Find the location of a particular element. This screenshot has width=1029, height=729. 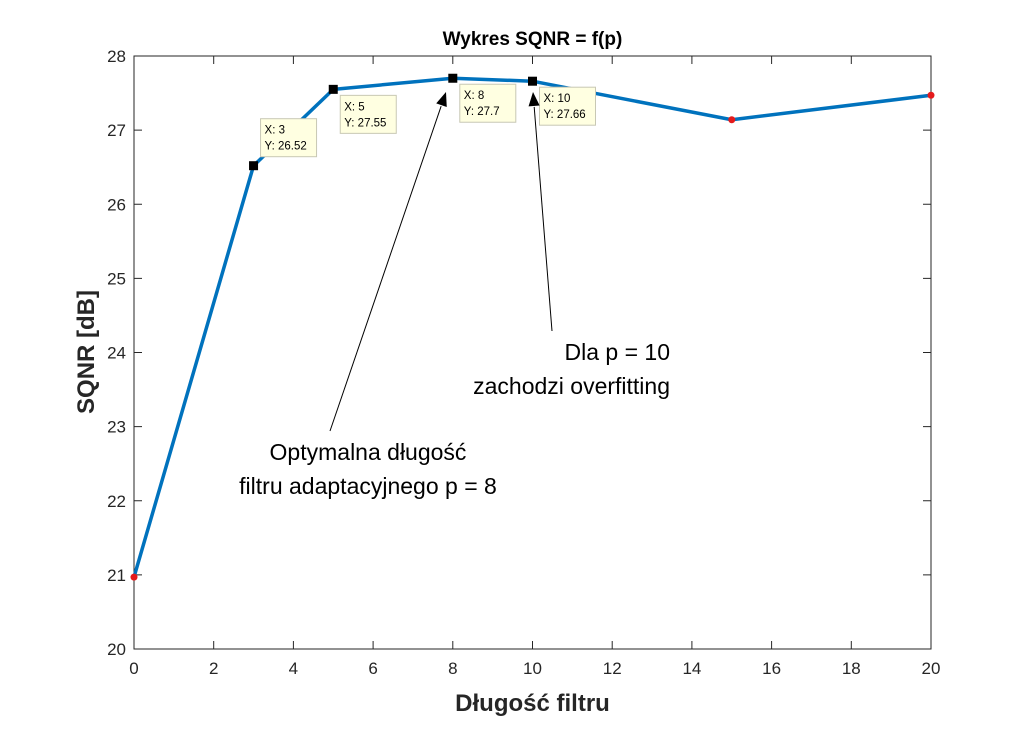

annotation-text: zachodzi overfitting is located at coordinates (571, 386).